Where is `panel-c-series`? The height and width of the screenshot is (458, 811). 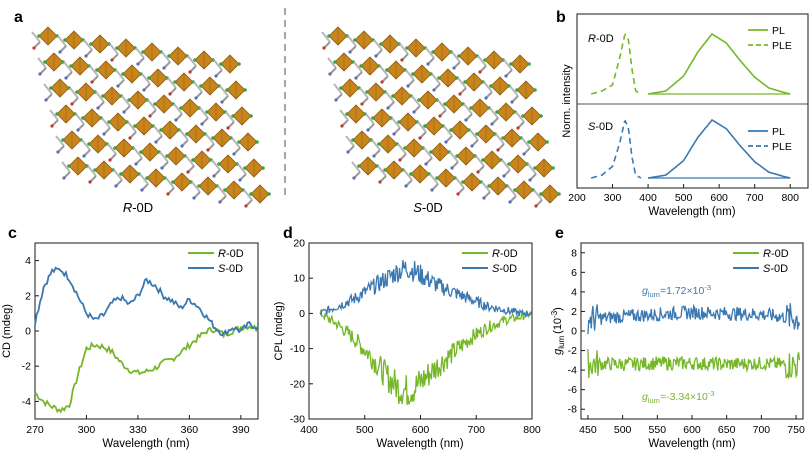 panel-c-series is located at coordinates (146, 340).